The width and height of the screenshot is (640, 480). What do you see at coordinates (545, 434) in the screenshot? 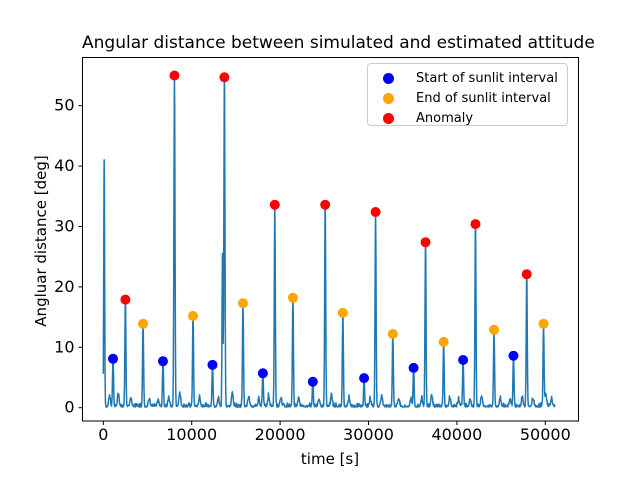
I see `x-tick-label: 50000` at bounding box center [545, 434].